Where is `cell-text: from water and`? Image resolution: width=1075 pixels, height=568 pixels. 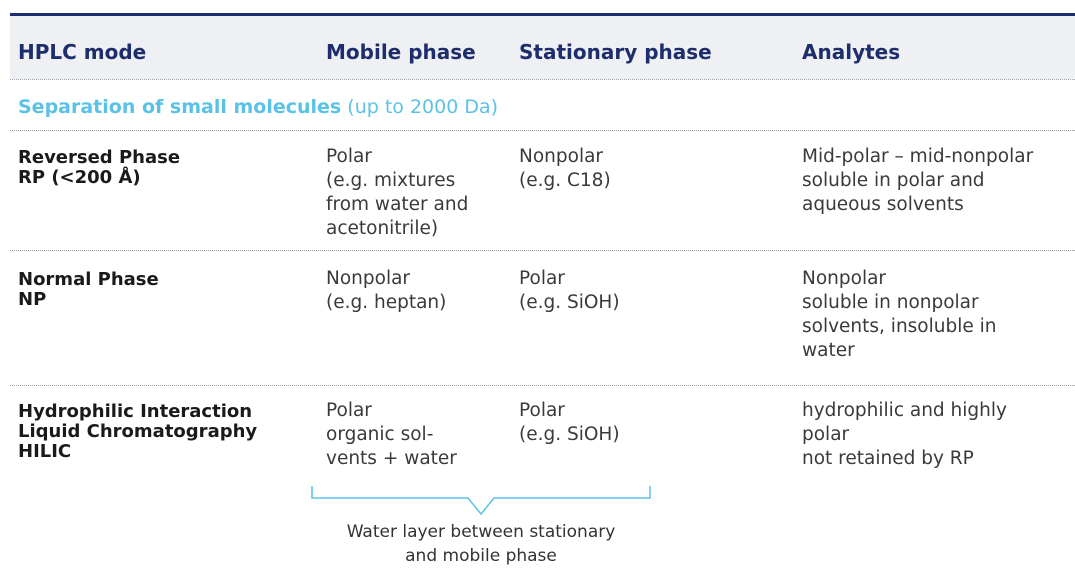 cell-text: from water and is located at coordinates (397, 204).